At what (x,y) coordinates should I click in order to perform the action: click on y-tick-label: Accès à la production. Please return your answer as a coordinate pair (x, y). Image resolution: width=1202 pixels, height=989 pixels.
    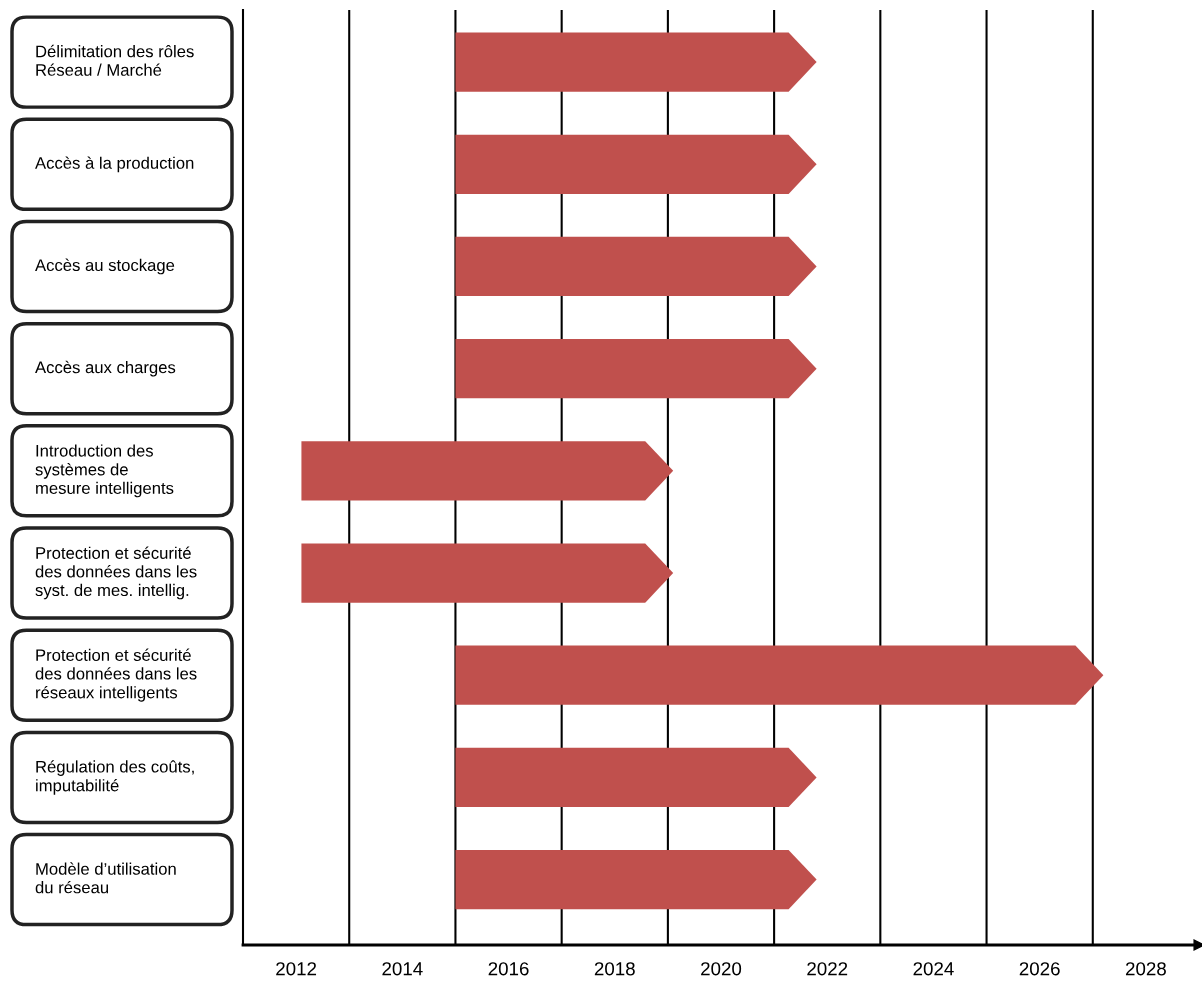
    Looking at the image, I should click on (114, 164).